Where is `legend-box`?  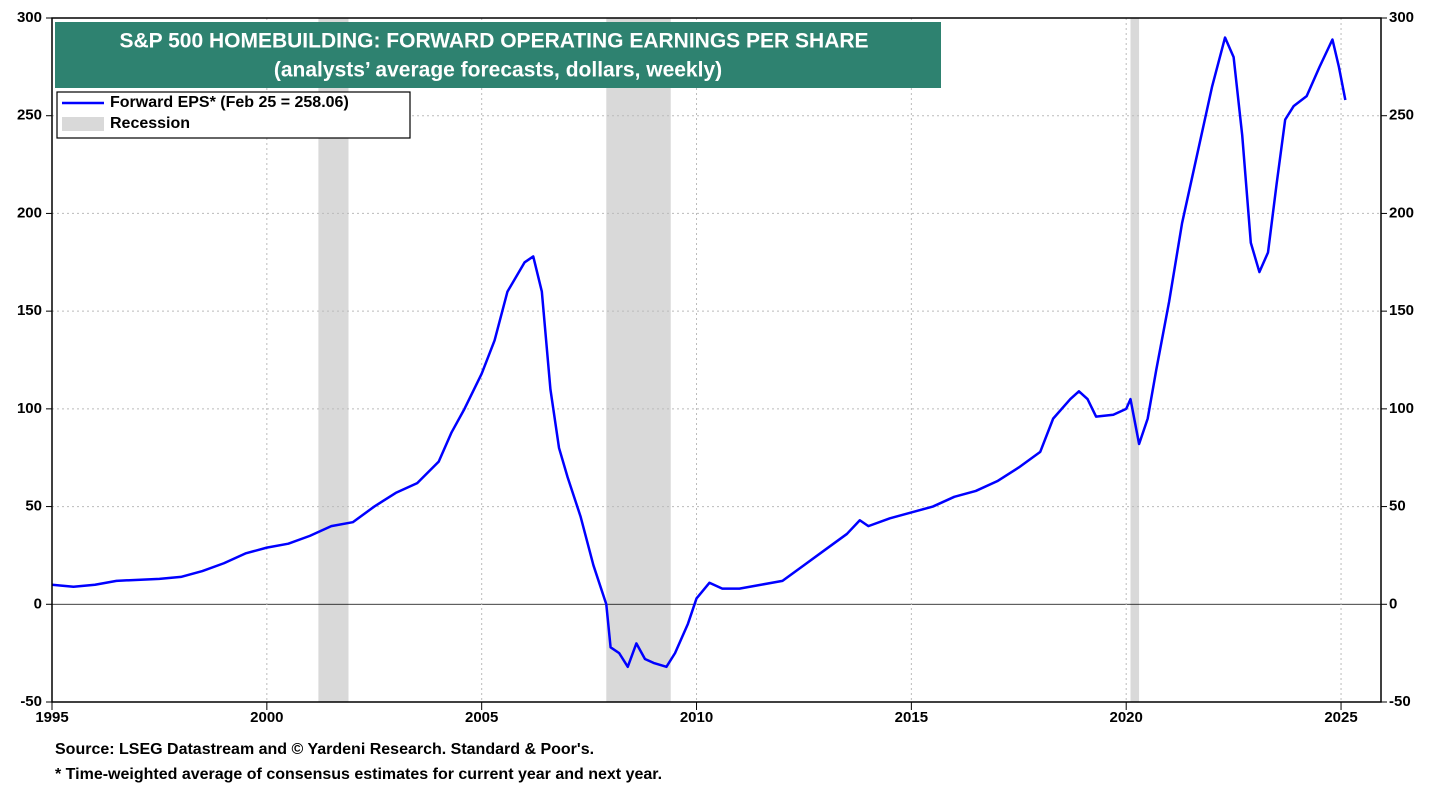 legend-box is located at coordinates (233, 115).